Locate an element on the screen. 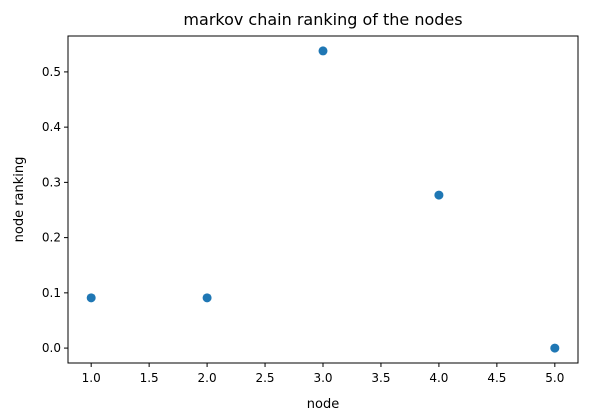 This screenshot has width=603, height=418. x-axis-label: node is located at coordinates (323, 404).